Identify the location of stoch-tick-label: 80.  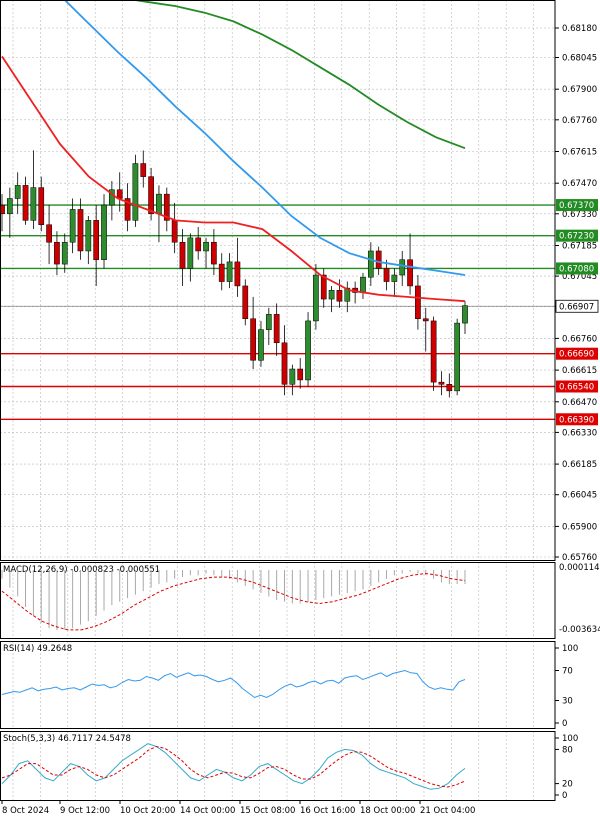
(567, 750).